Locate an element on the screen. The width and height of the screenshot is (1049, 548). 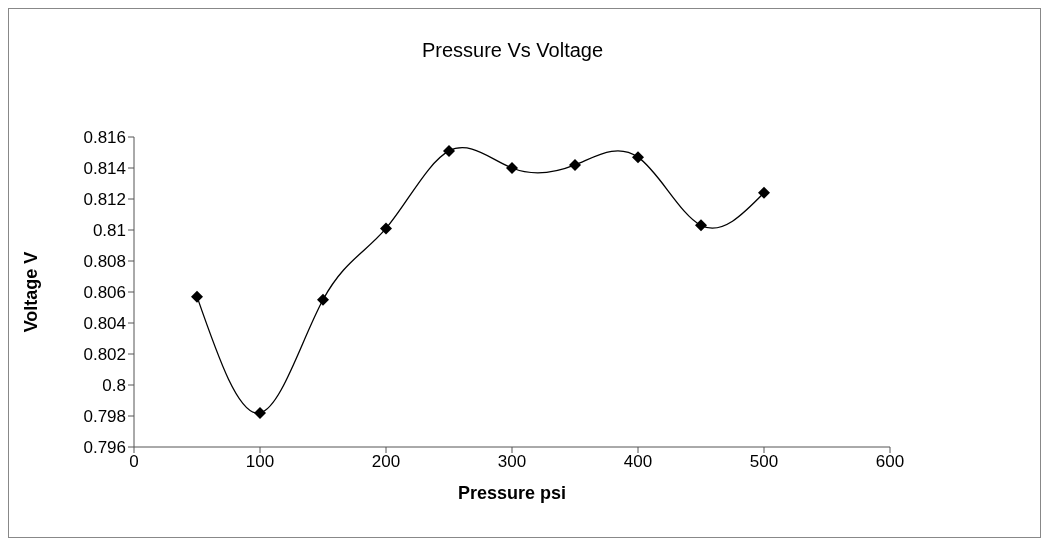
y-tick-label: 0.804 is located at coordinates (104, 324).